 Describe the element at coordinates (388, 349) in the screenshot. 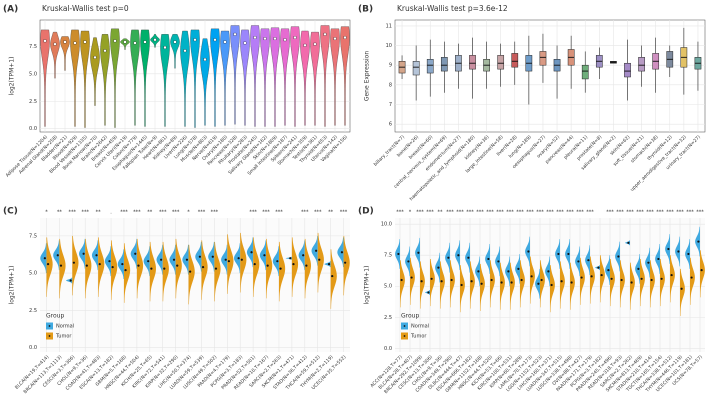

I see `y-tick-label: 0.0` at that location.